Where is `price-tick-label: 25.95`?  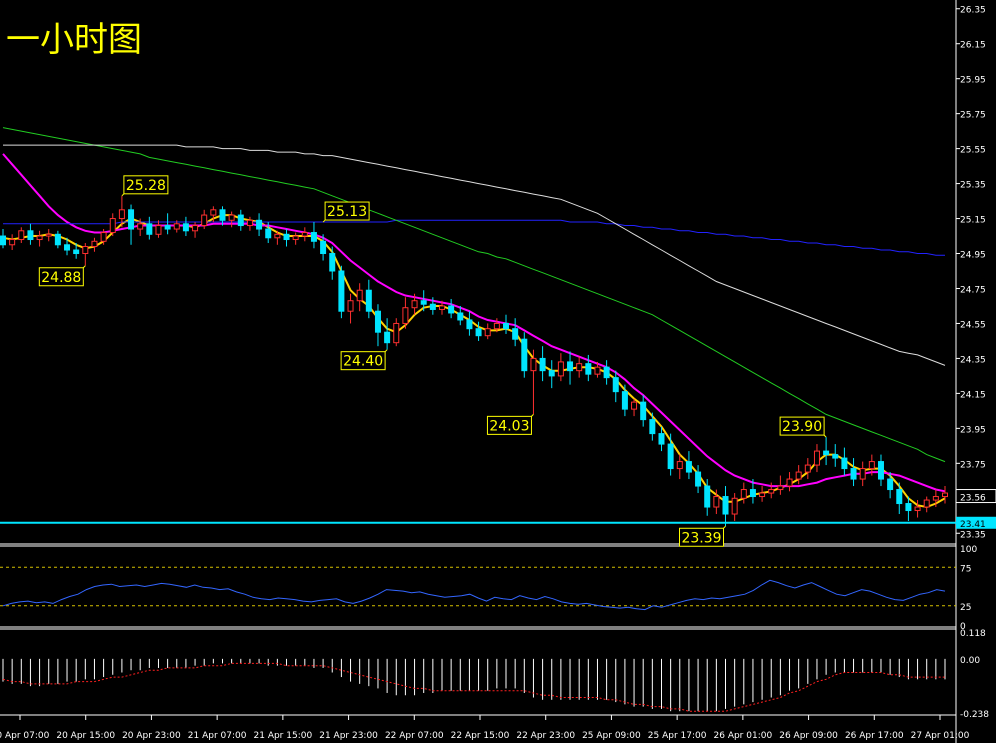 price-tick-label: 25.95 is located at coordinates (973, 81).